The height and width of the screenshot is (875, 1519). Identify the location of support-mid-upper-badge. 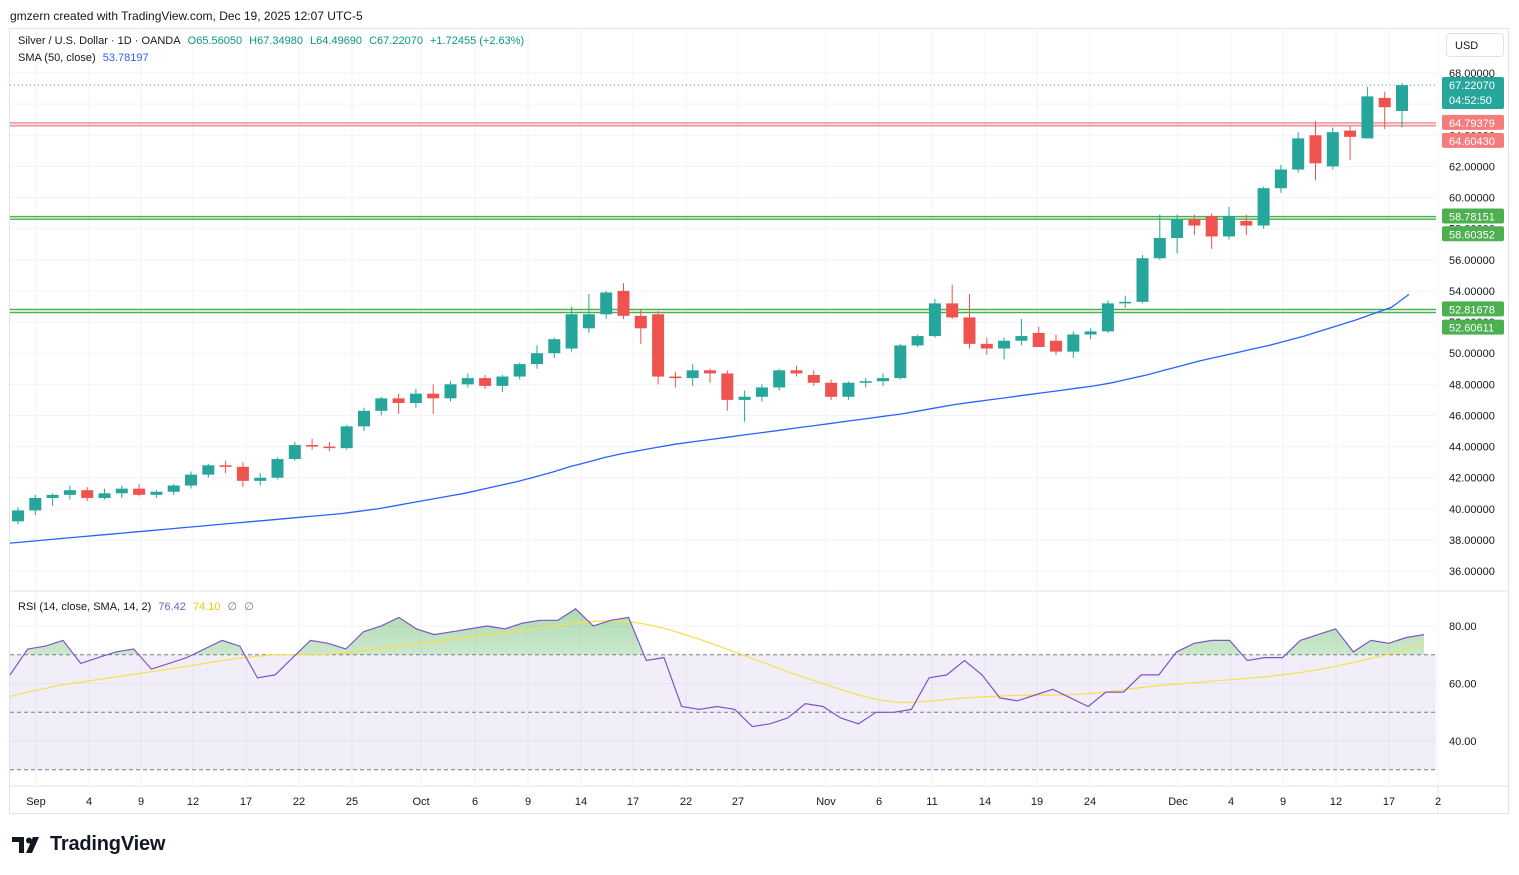
(1473, 216).